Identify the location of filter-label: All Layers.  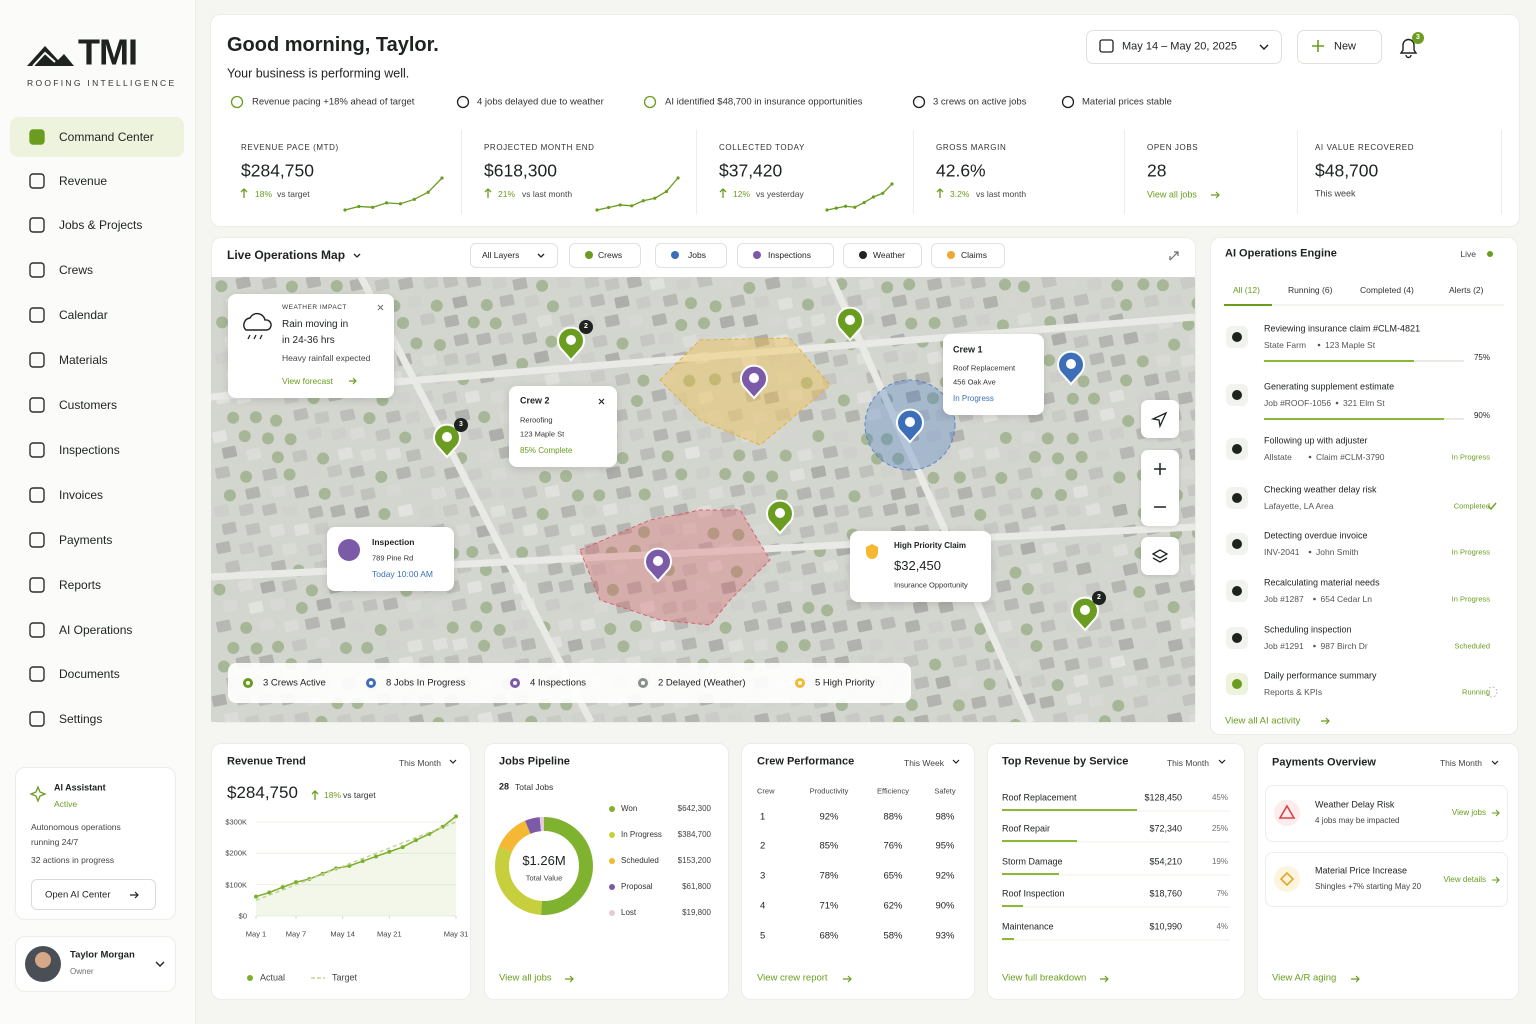
(501, 254).